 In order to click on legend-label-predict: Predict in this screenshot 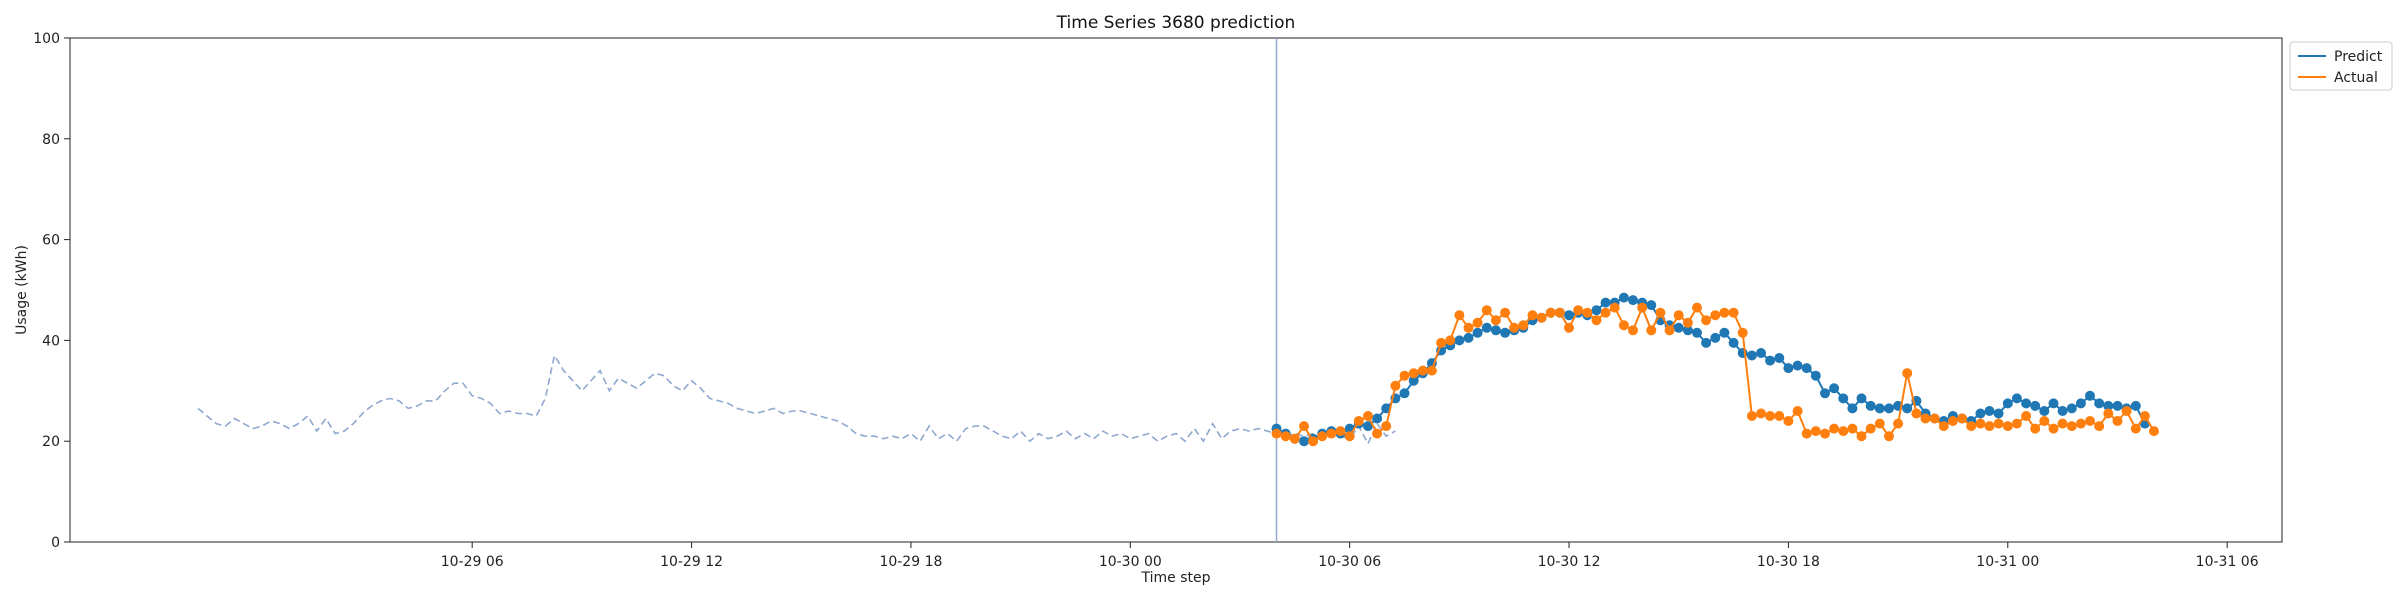, I will do `click(2358, 57)`.